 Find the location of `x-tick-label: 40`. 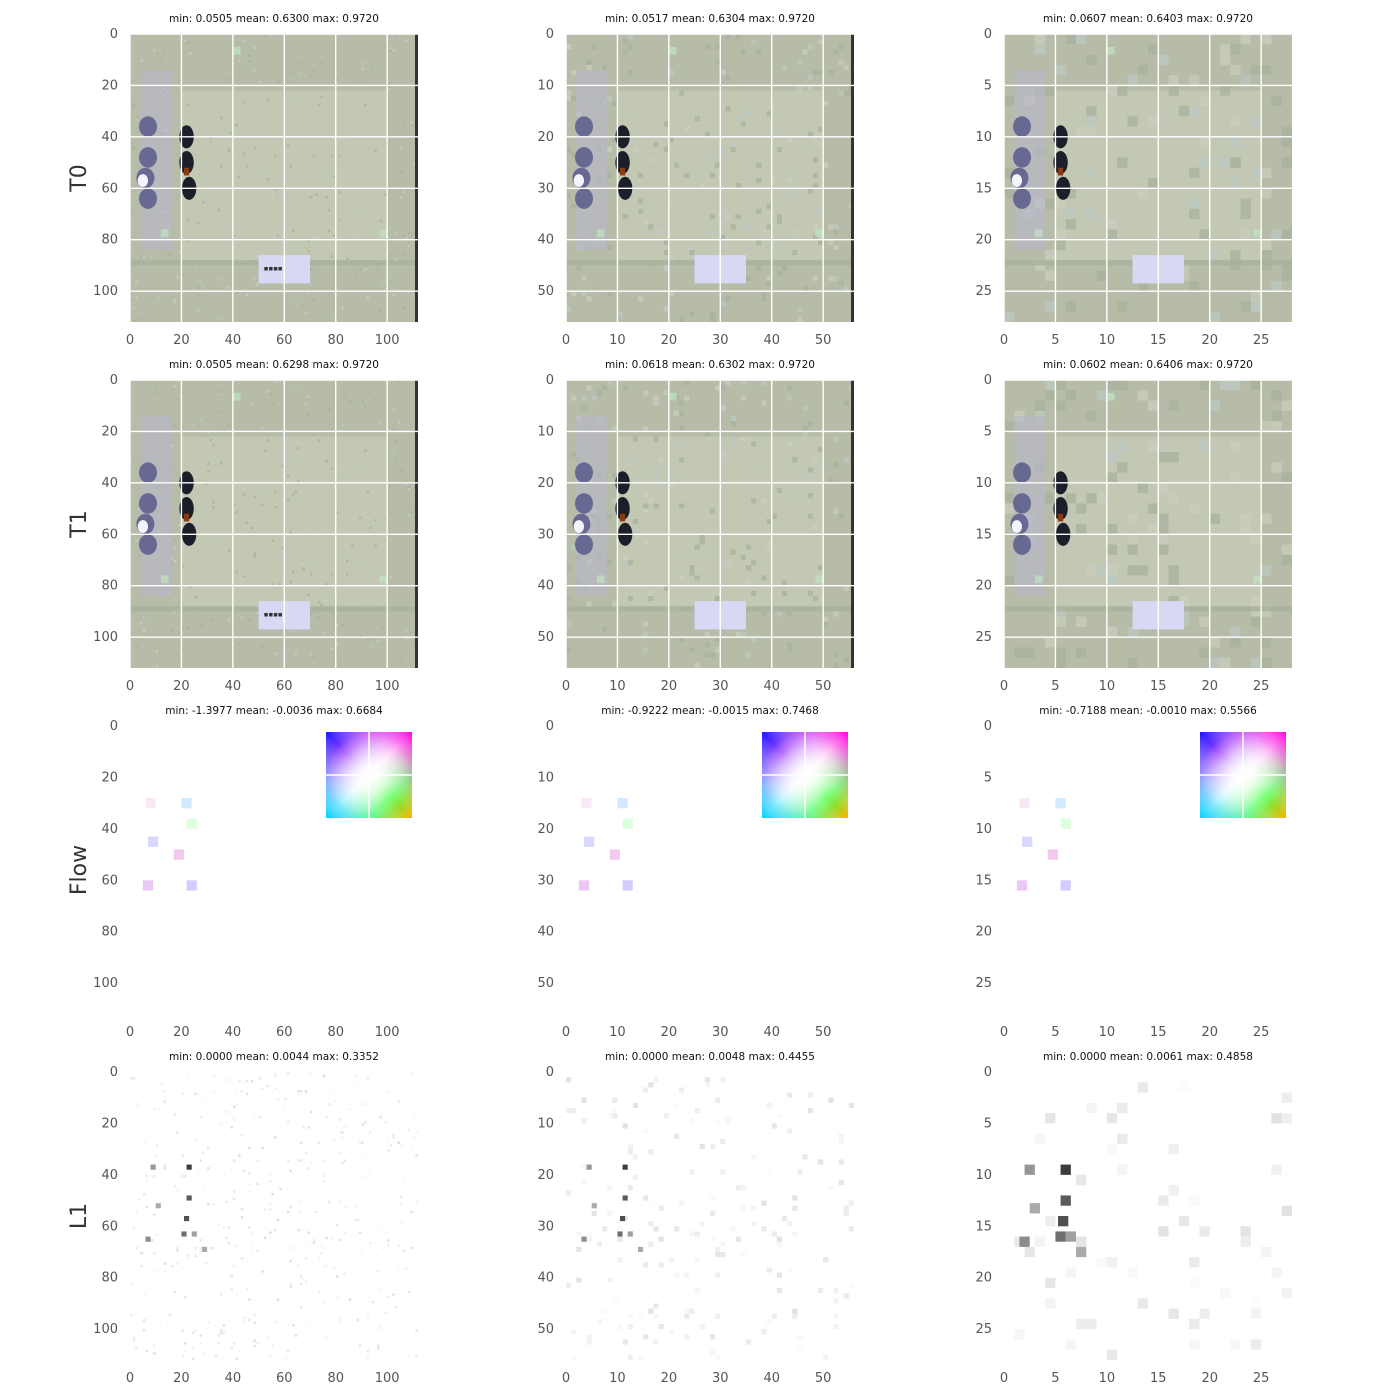

x-tick-label: 40 is located at coordinates (233, 340).